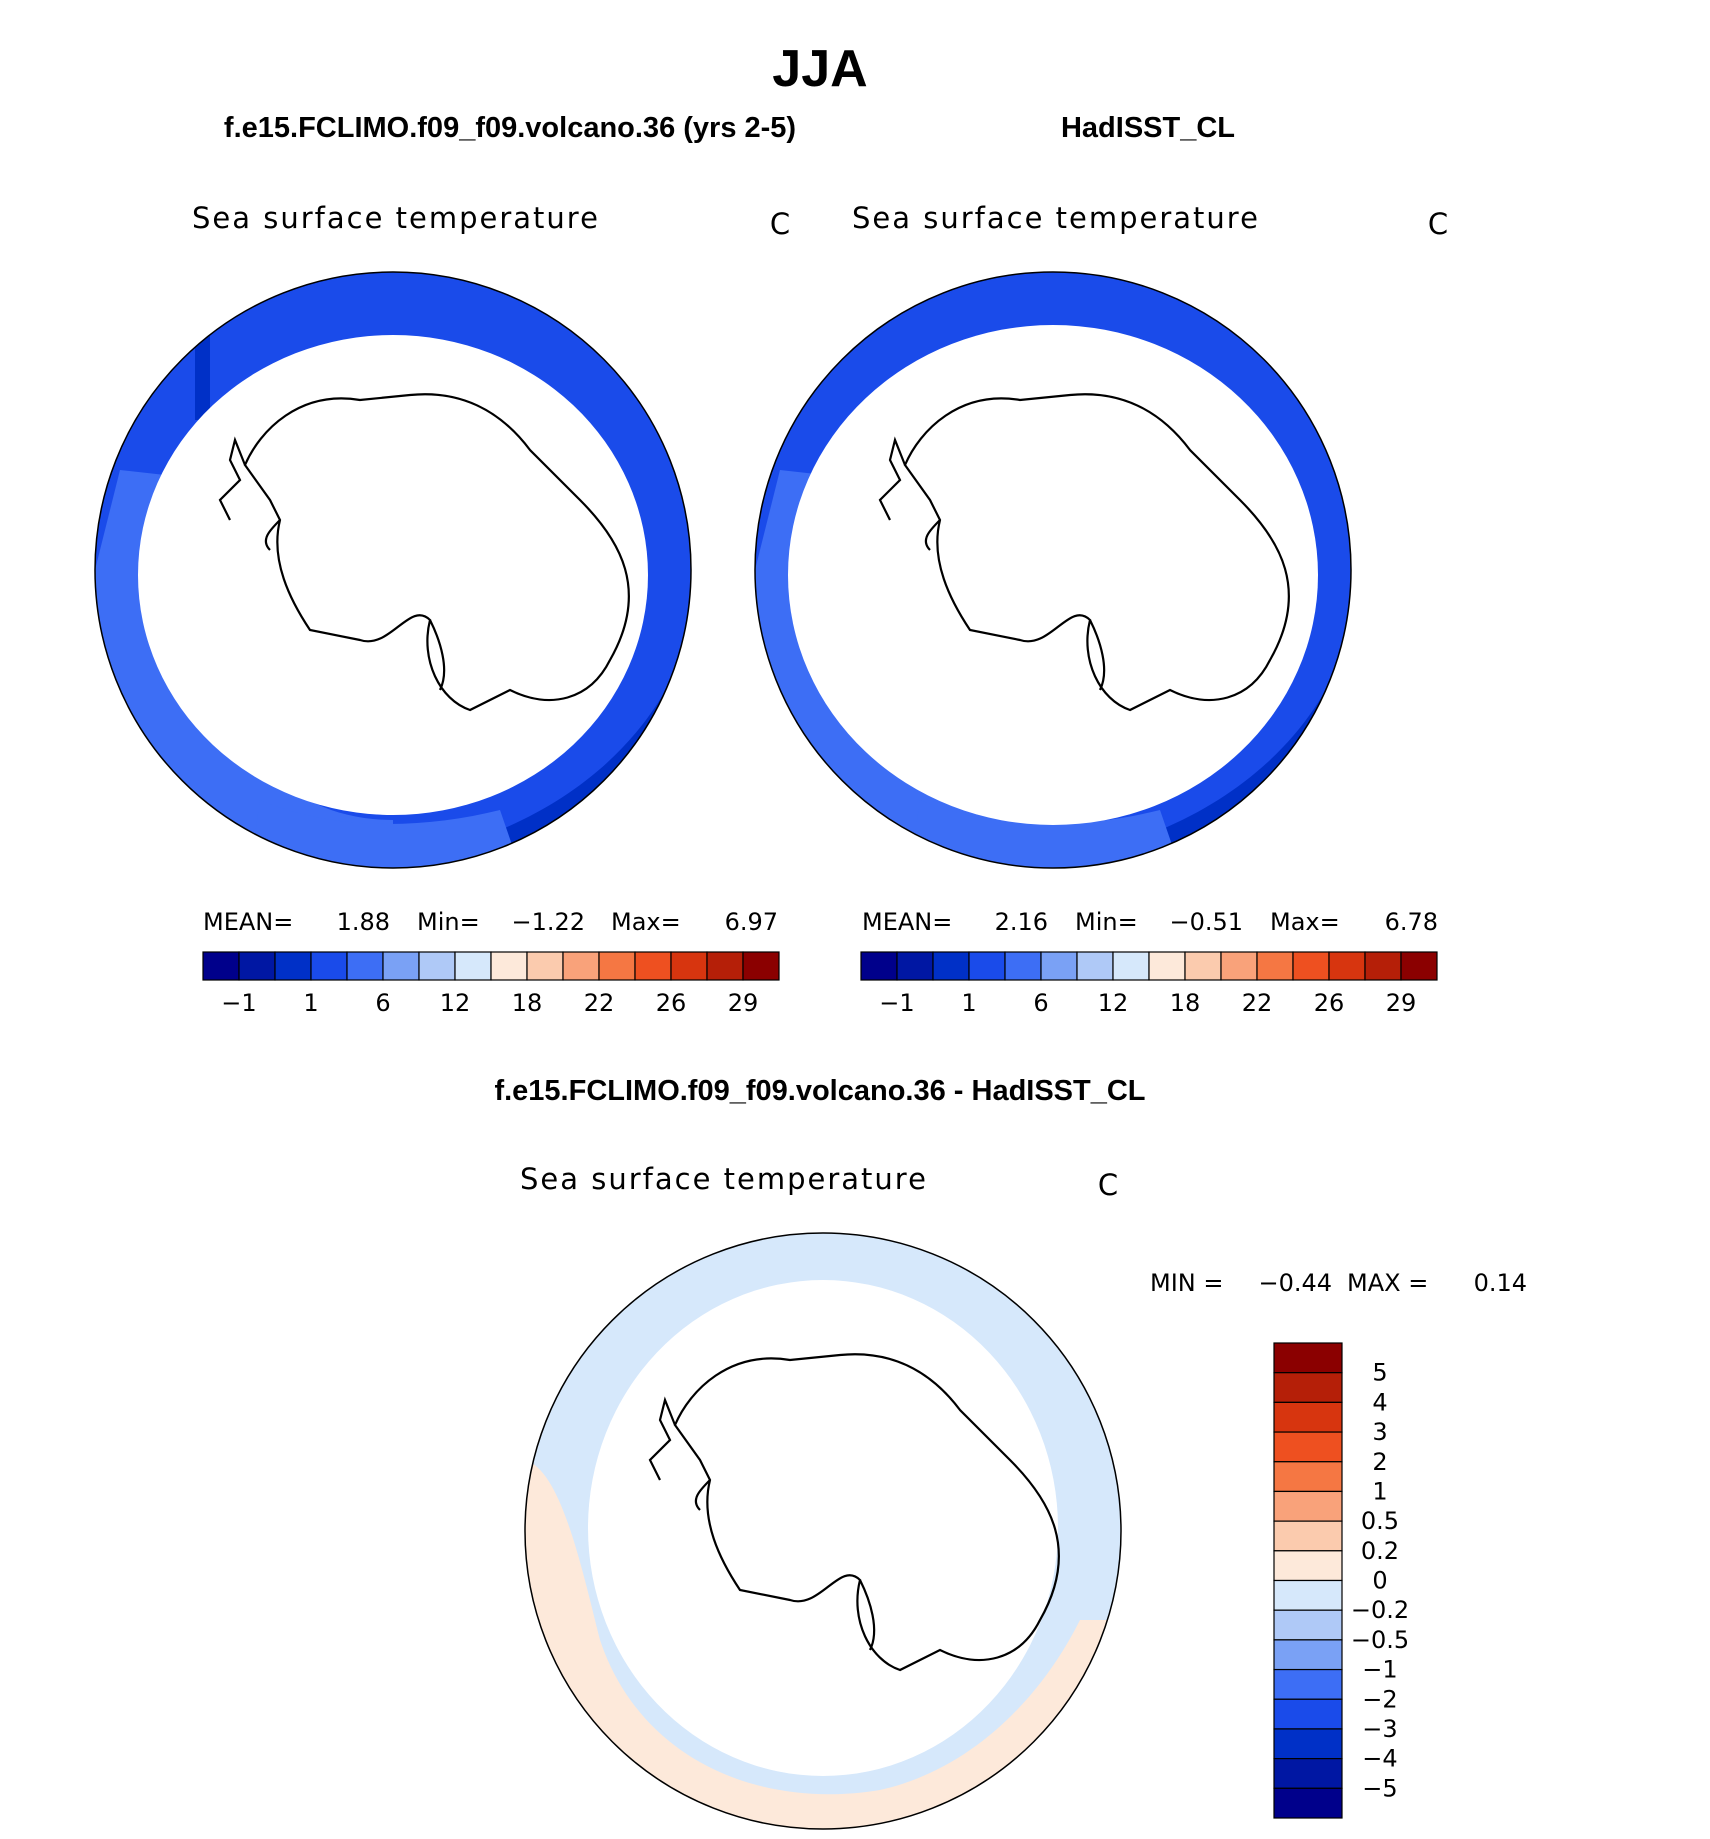 The height and width of the screenshot is (1839, 1710). Describe the element at coordinates (1379, 1402) in the screenshot. I see `bottom-colorbar-tick-label: 4` at that location.